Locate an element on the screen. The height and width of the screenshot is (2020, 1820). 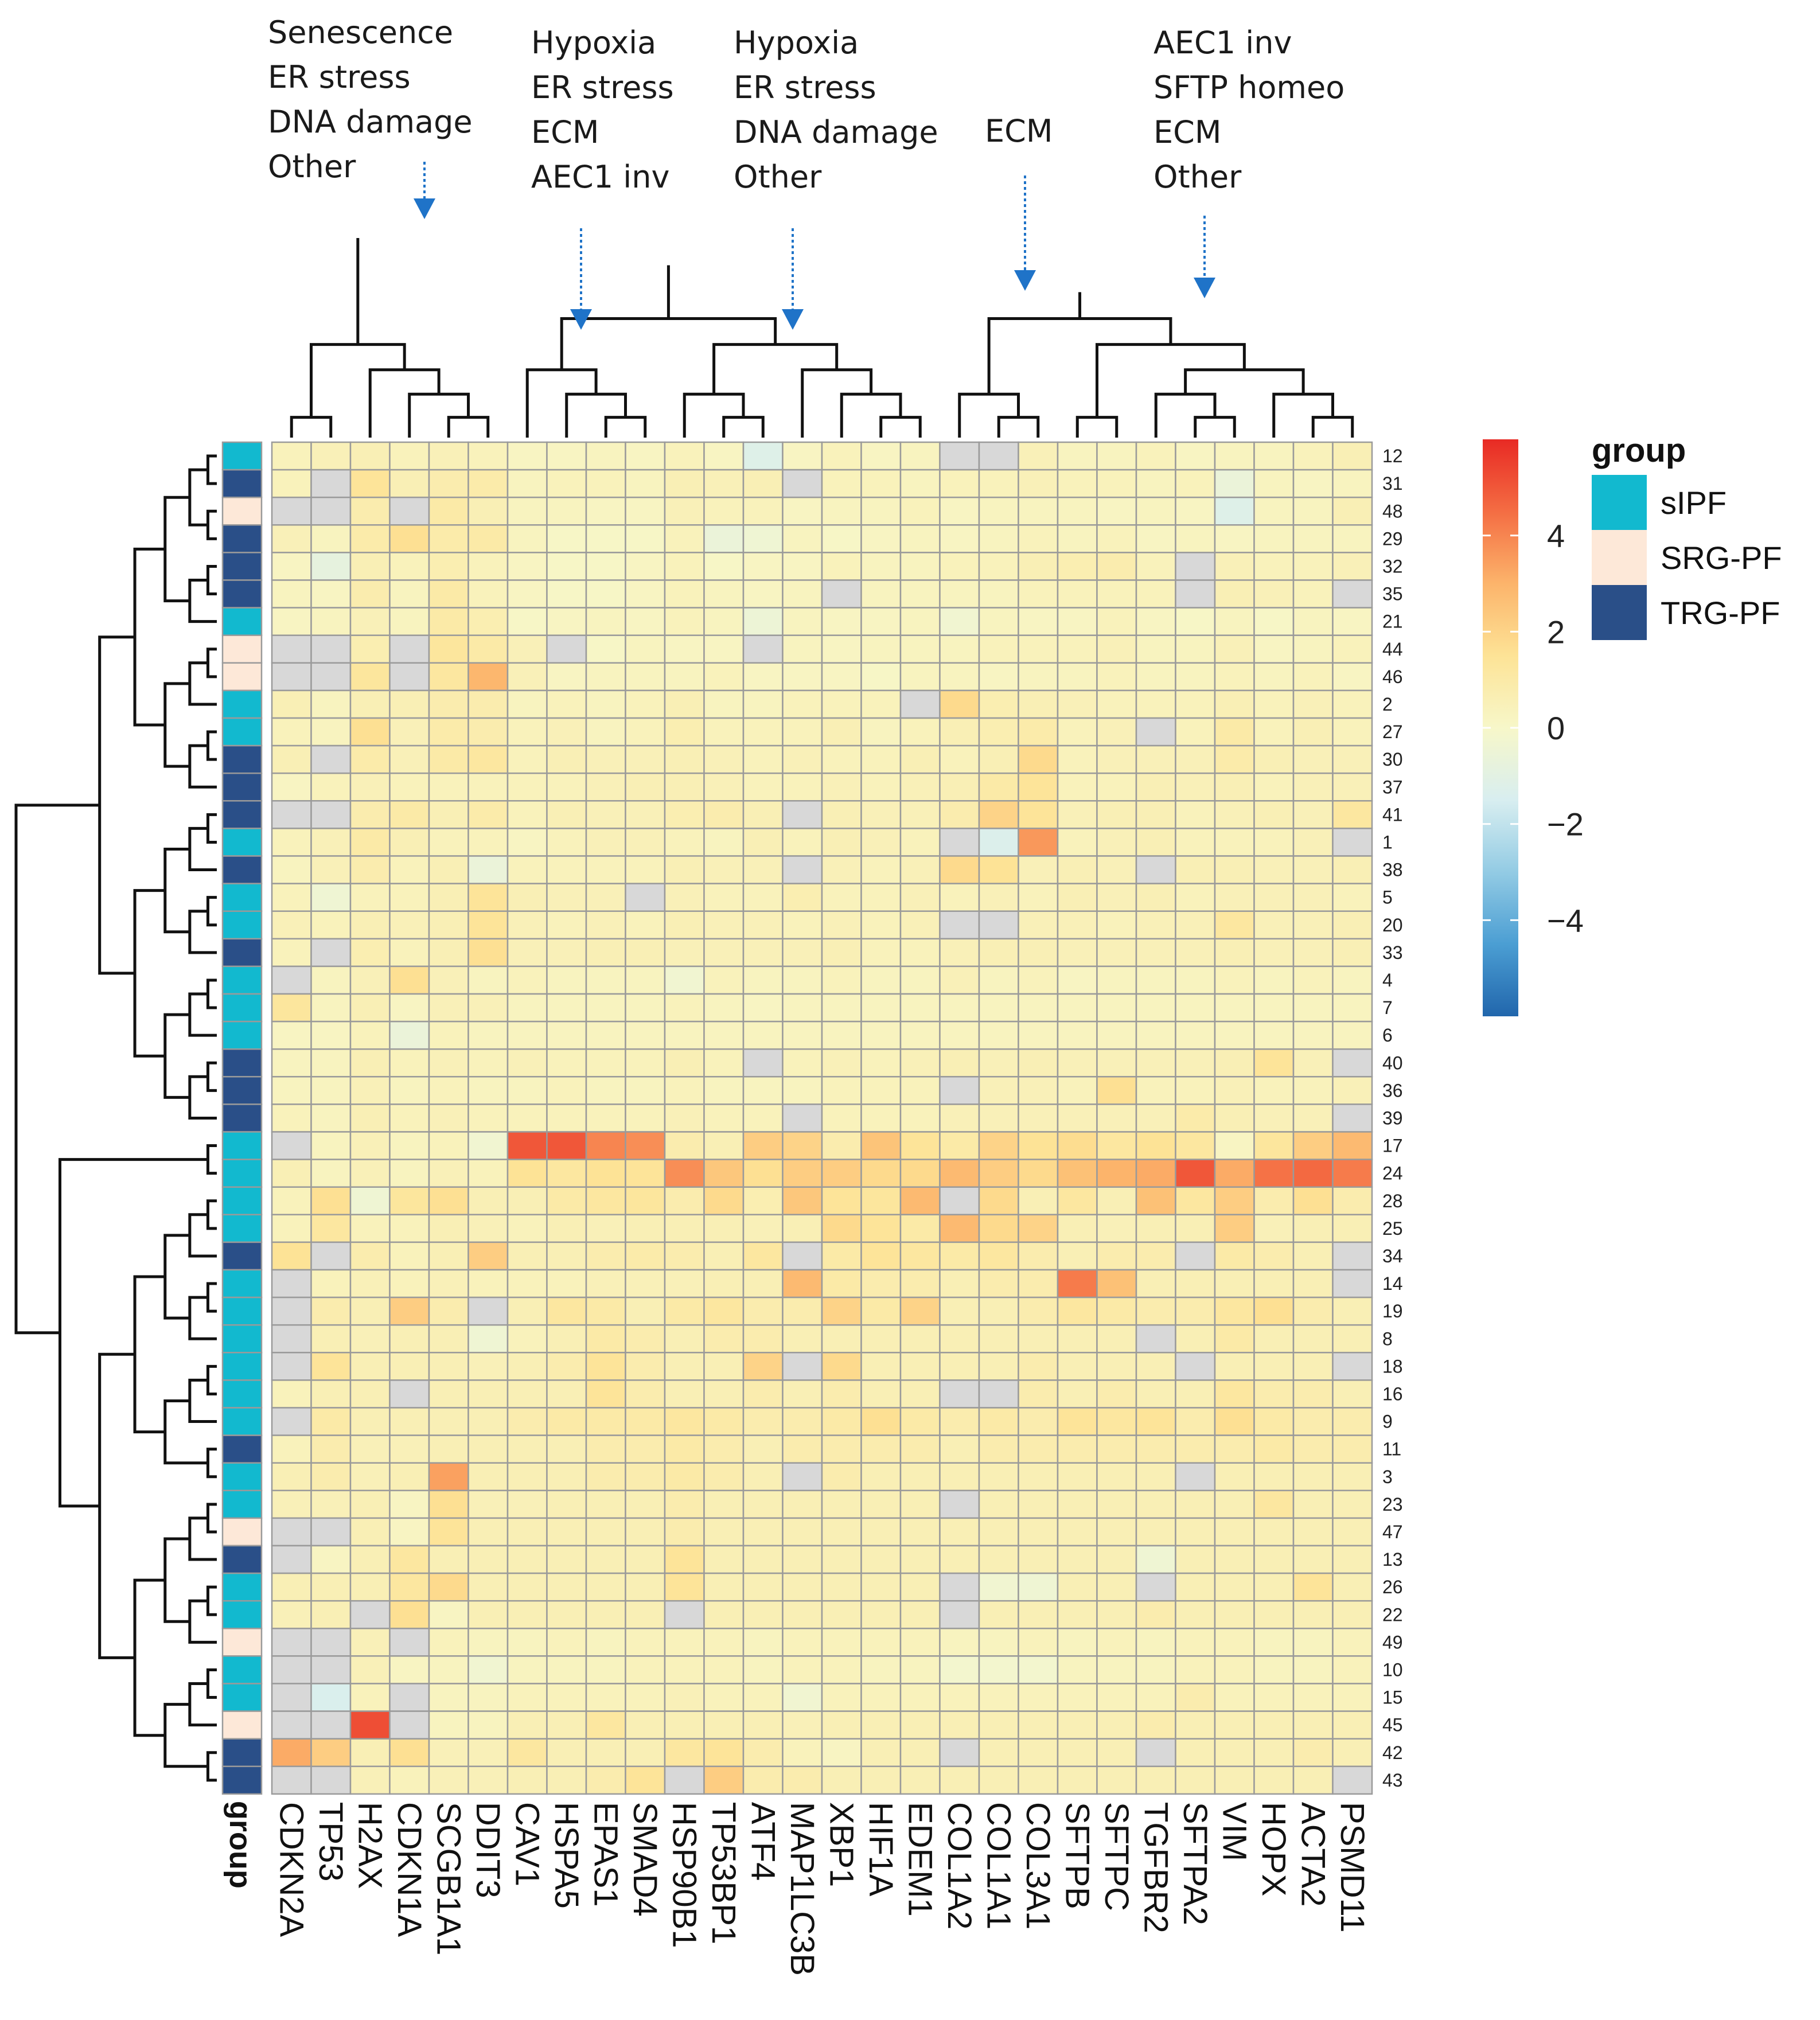
annotation-line: ER stress is located at coordinates (603, 87).